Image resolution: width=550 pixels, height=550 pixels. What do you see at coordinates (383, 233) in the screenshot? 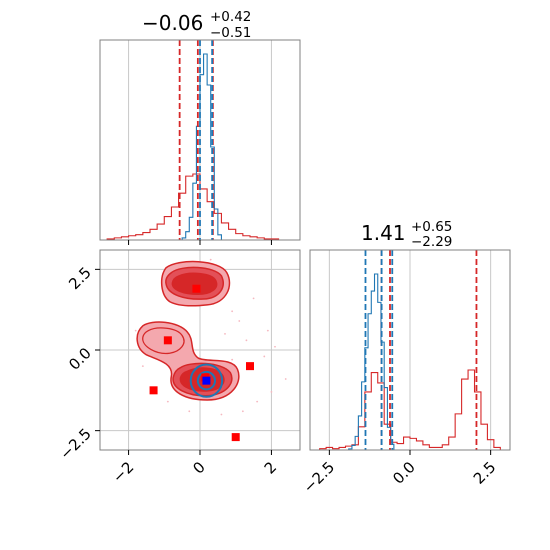
I see `bottom-right-title-median: 1.41` at bounding box center [383, 233].